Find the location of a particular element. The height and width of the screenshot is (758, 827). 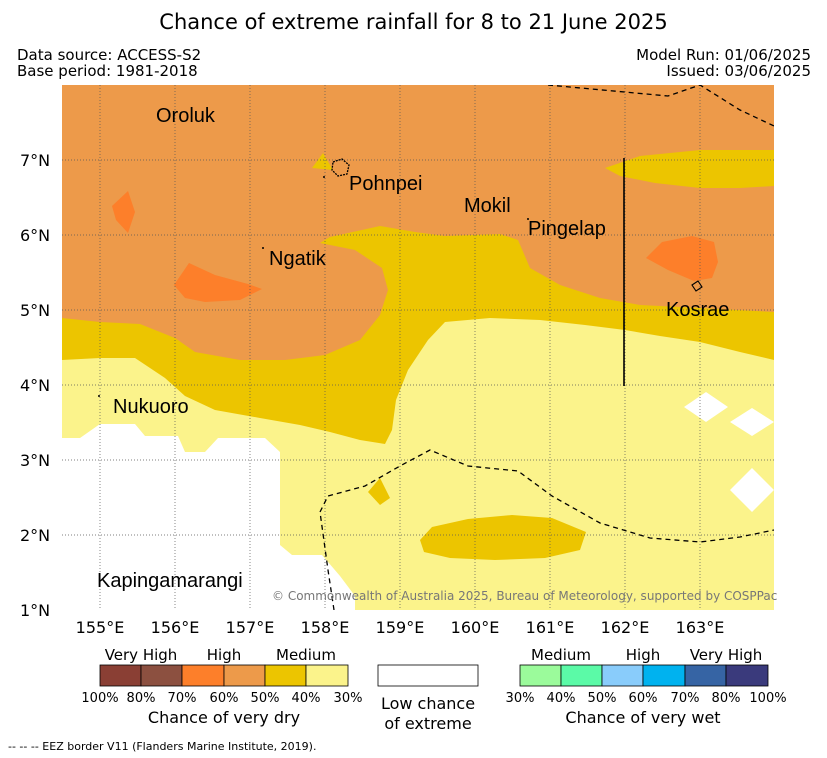

lat-label-7: 7°N is located at coordinates (35, 160).